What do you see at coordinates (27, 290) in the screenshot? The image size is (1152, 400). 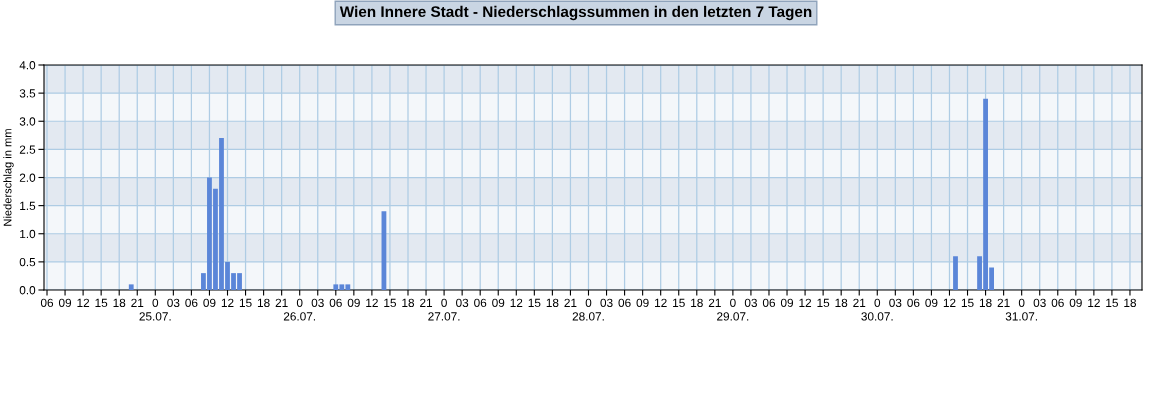 I see `y-tick-label: 0.0` at bounding box center [27, 290].